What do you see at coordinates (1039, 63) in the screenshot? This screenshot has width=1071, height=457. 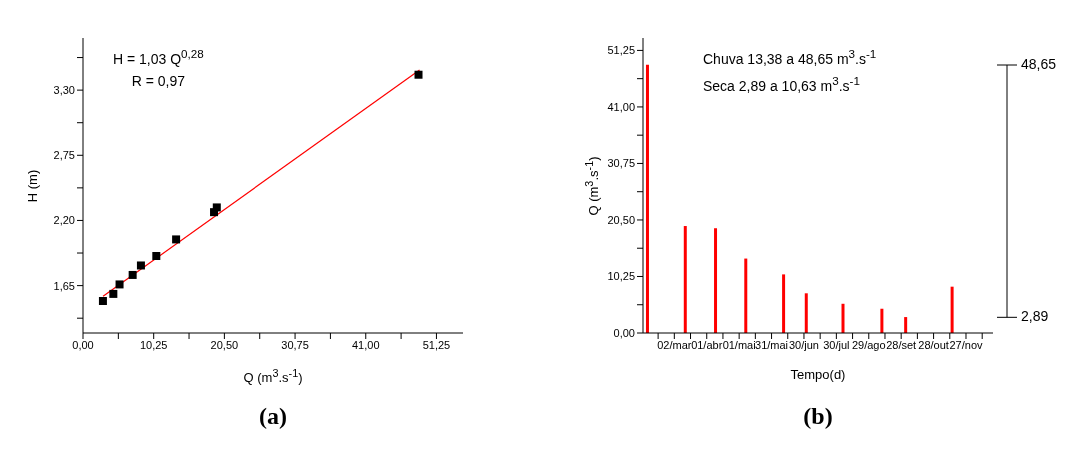 I see `ref-line-label: 48,65` at bounding box center [1039, 63].